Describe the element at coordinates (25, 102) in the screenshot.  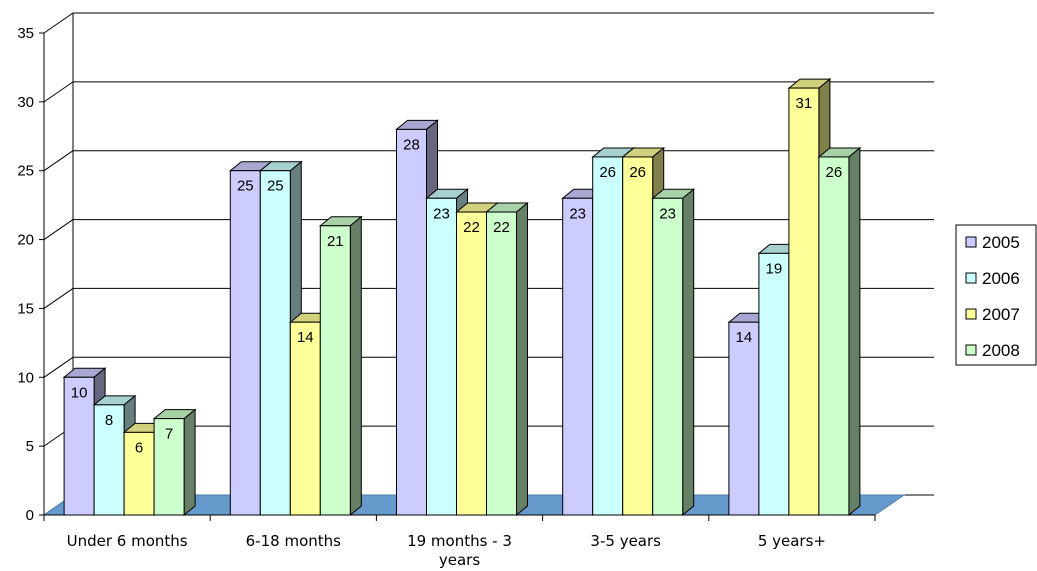
I see `y-tick-label: 30` at that location.